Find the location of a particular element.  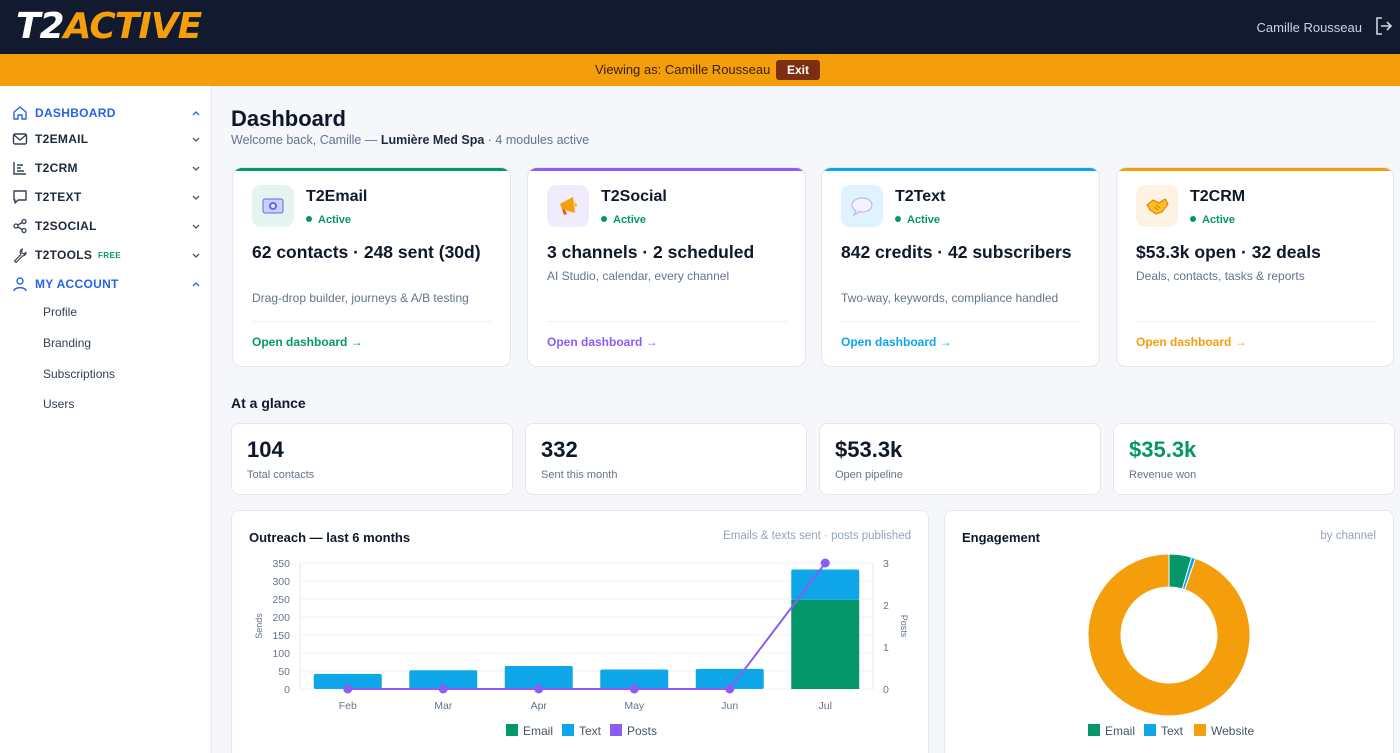

stat-card-sent: 332 Sent this month is located at coordinates (666, 459).